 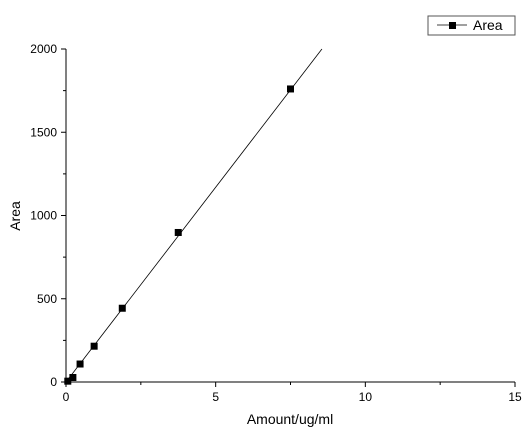 I want to click on legend-label: Area, so click(x=488, y=25).